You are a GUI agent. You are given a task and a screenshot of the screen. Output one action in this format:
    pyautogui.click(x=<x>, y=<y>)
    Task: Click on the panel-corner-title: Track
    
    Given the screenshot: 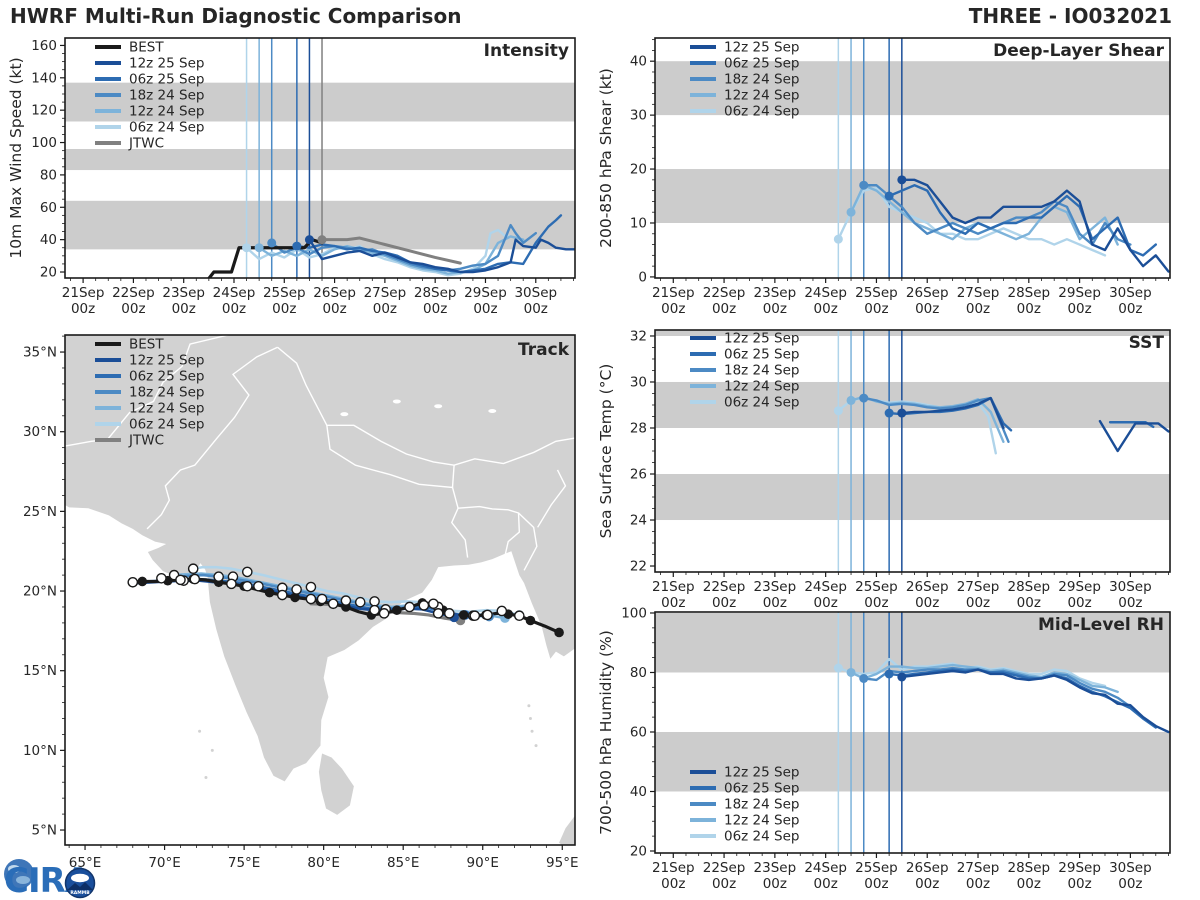 What is the action you would take?
    pyautogui.click(x=544, y=350)
    